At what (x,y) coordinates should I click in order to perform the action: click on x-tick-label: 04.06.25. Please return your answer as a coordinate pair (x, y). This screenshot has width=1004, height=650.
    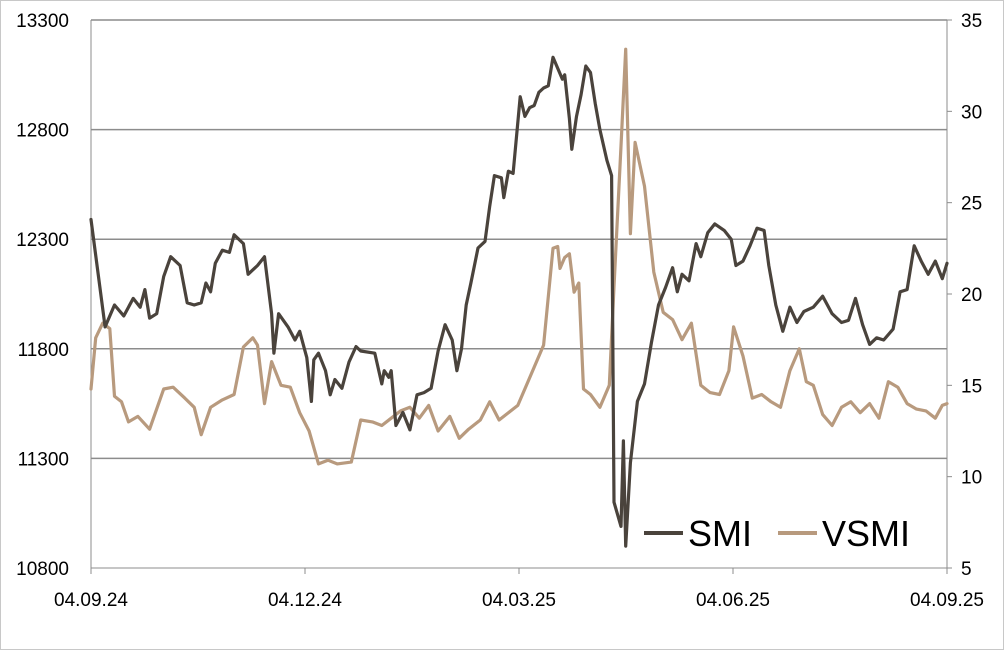
    Looking at the image, I should click on (733, 600).